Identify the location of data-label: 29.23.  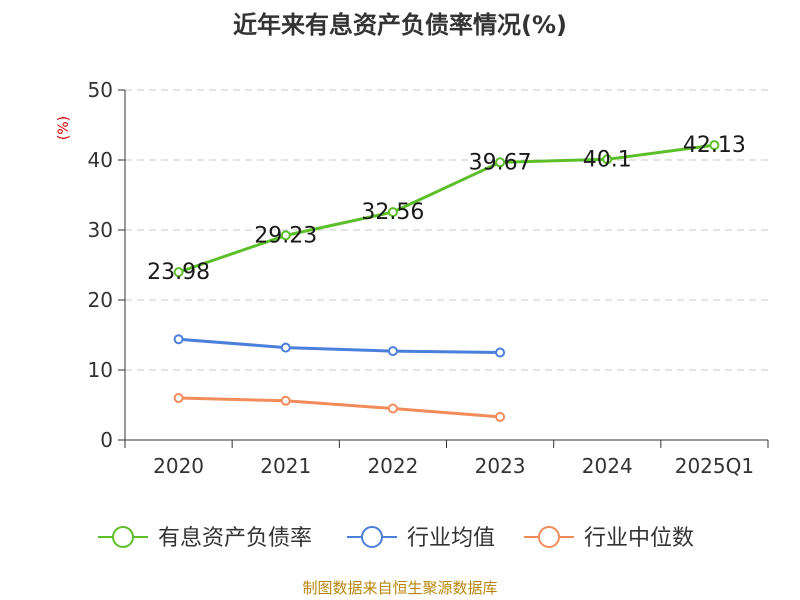
(285, 235).